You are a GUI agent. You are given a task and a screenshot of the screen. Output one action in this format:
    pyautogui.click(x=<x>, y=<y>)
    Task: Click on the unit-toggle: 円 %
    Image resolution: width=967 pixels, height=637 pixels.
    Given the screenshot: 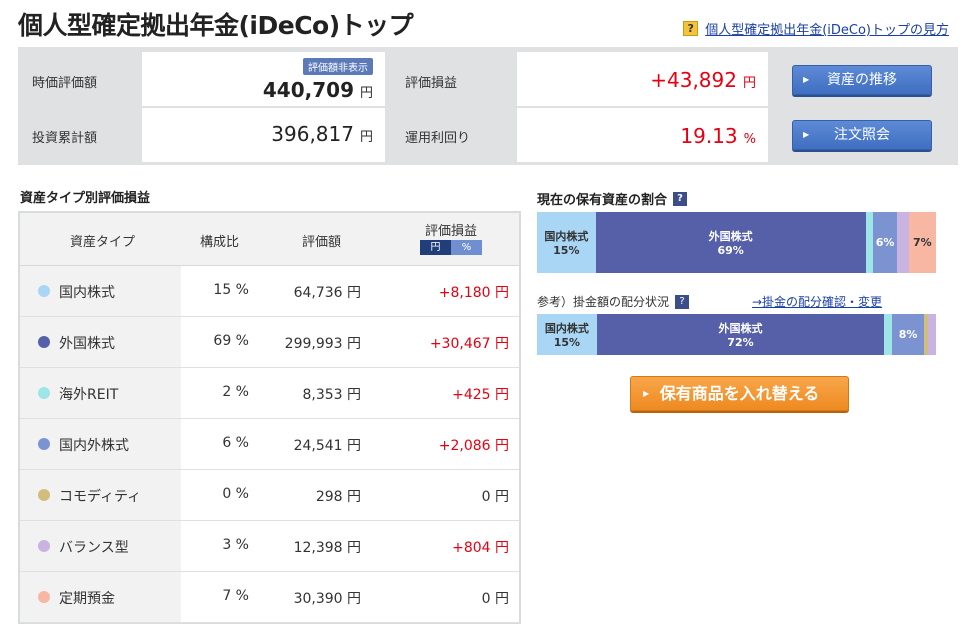 What is the action you would take?
    pyautogui.click(x=451, y=247)
    